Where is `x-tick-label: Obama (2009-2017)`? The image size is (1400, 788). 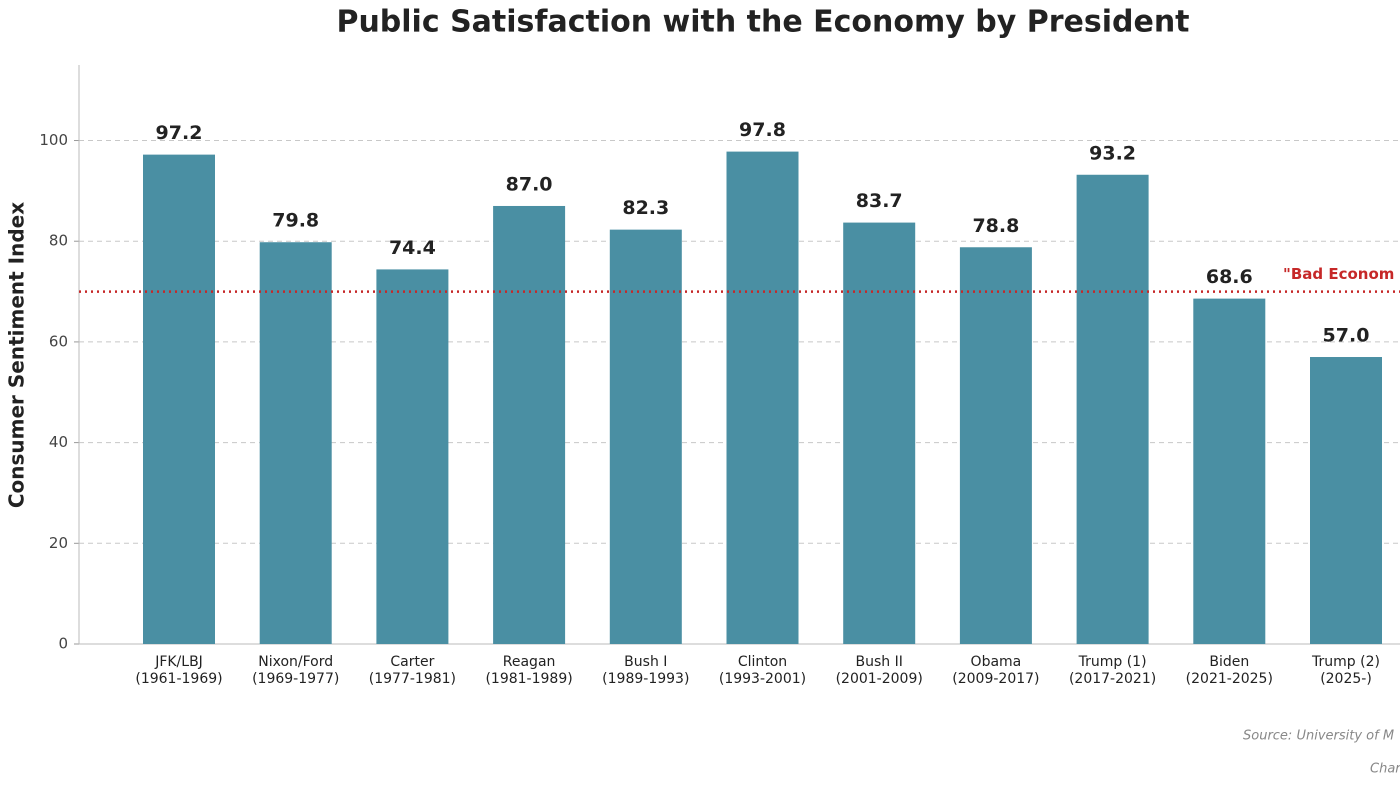 x-tick-label: Obama (2009-2017) is located at coordinates (995, 670).